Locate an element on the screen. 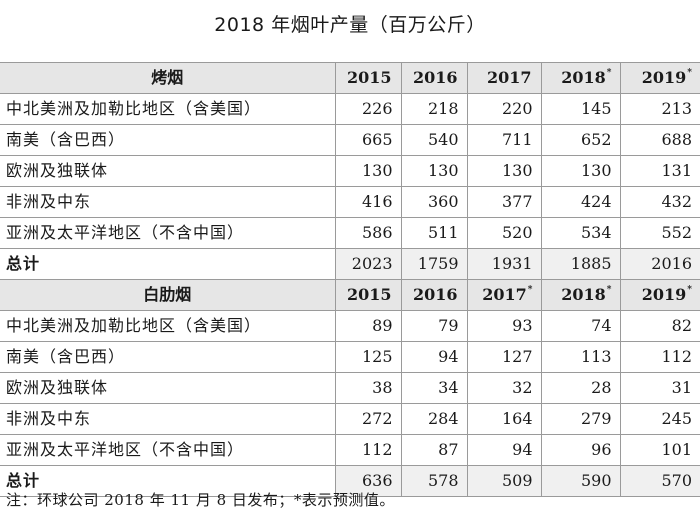 The width and height of the screenshot is (700, 525). flue-cured-header-row: 烤烟 2015 2016 2017 2018* 2019* is located at coordinates (350, 78).